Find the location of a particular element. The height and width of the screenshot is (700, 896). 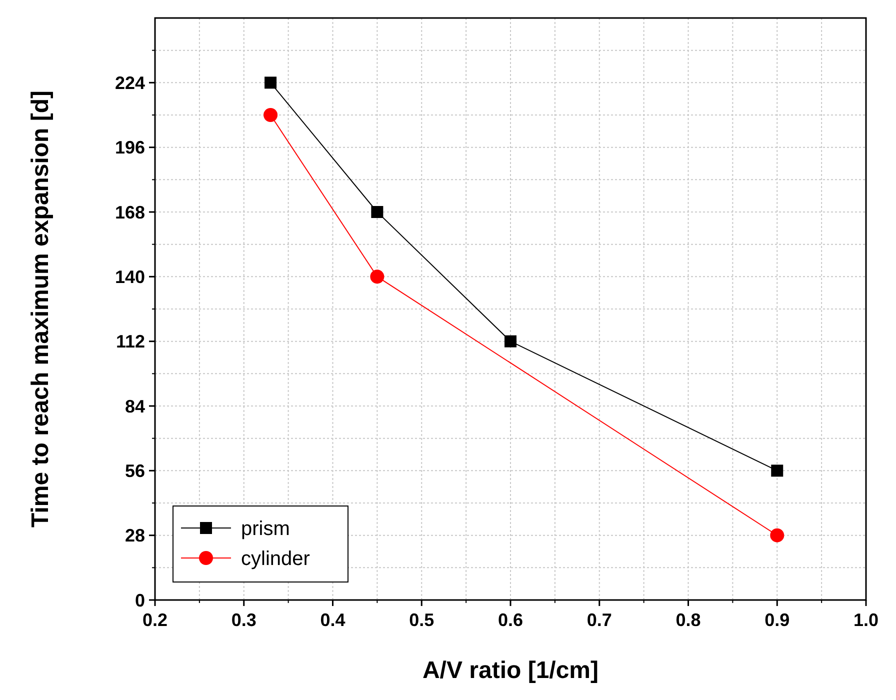

y-tick-label: 168 is located at coordinates (129, 212).